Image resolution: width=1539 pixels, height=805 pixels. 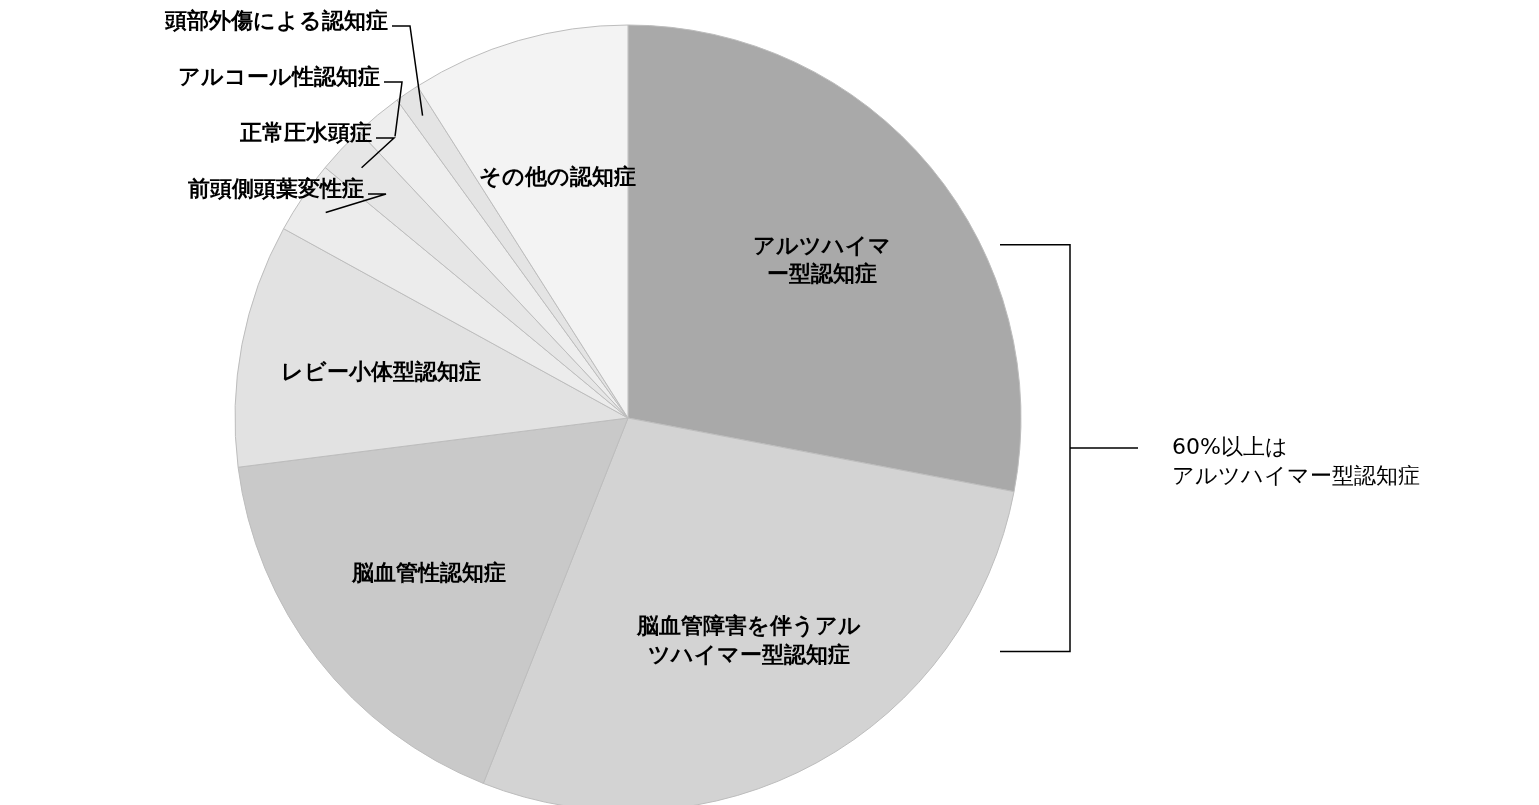 I want to click on slice-label: 頭部外傷による認知症, so click(x=276, y=20).